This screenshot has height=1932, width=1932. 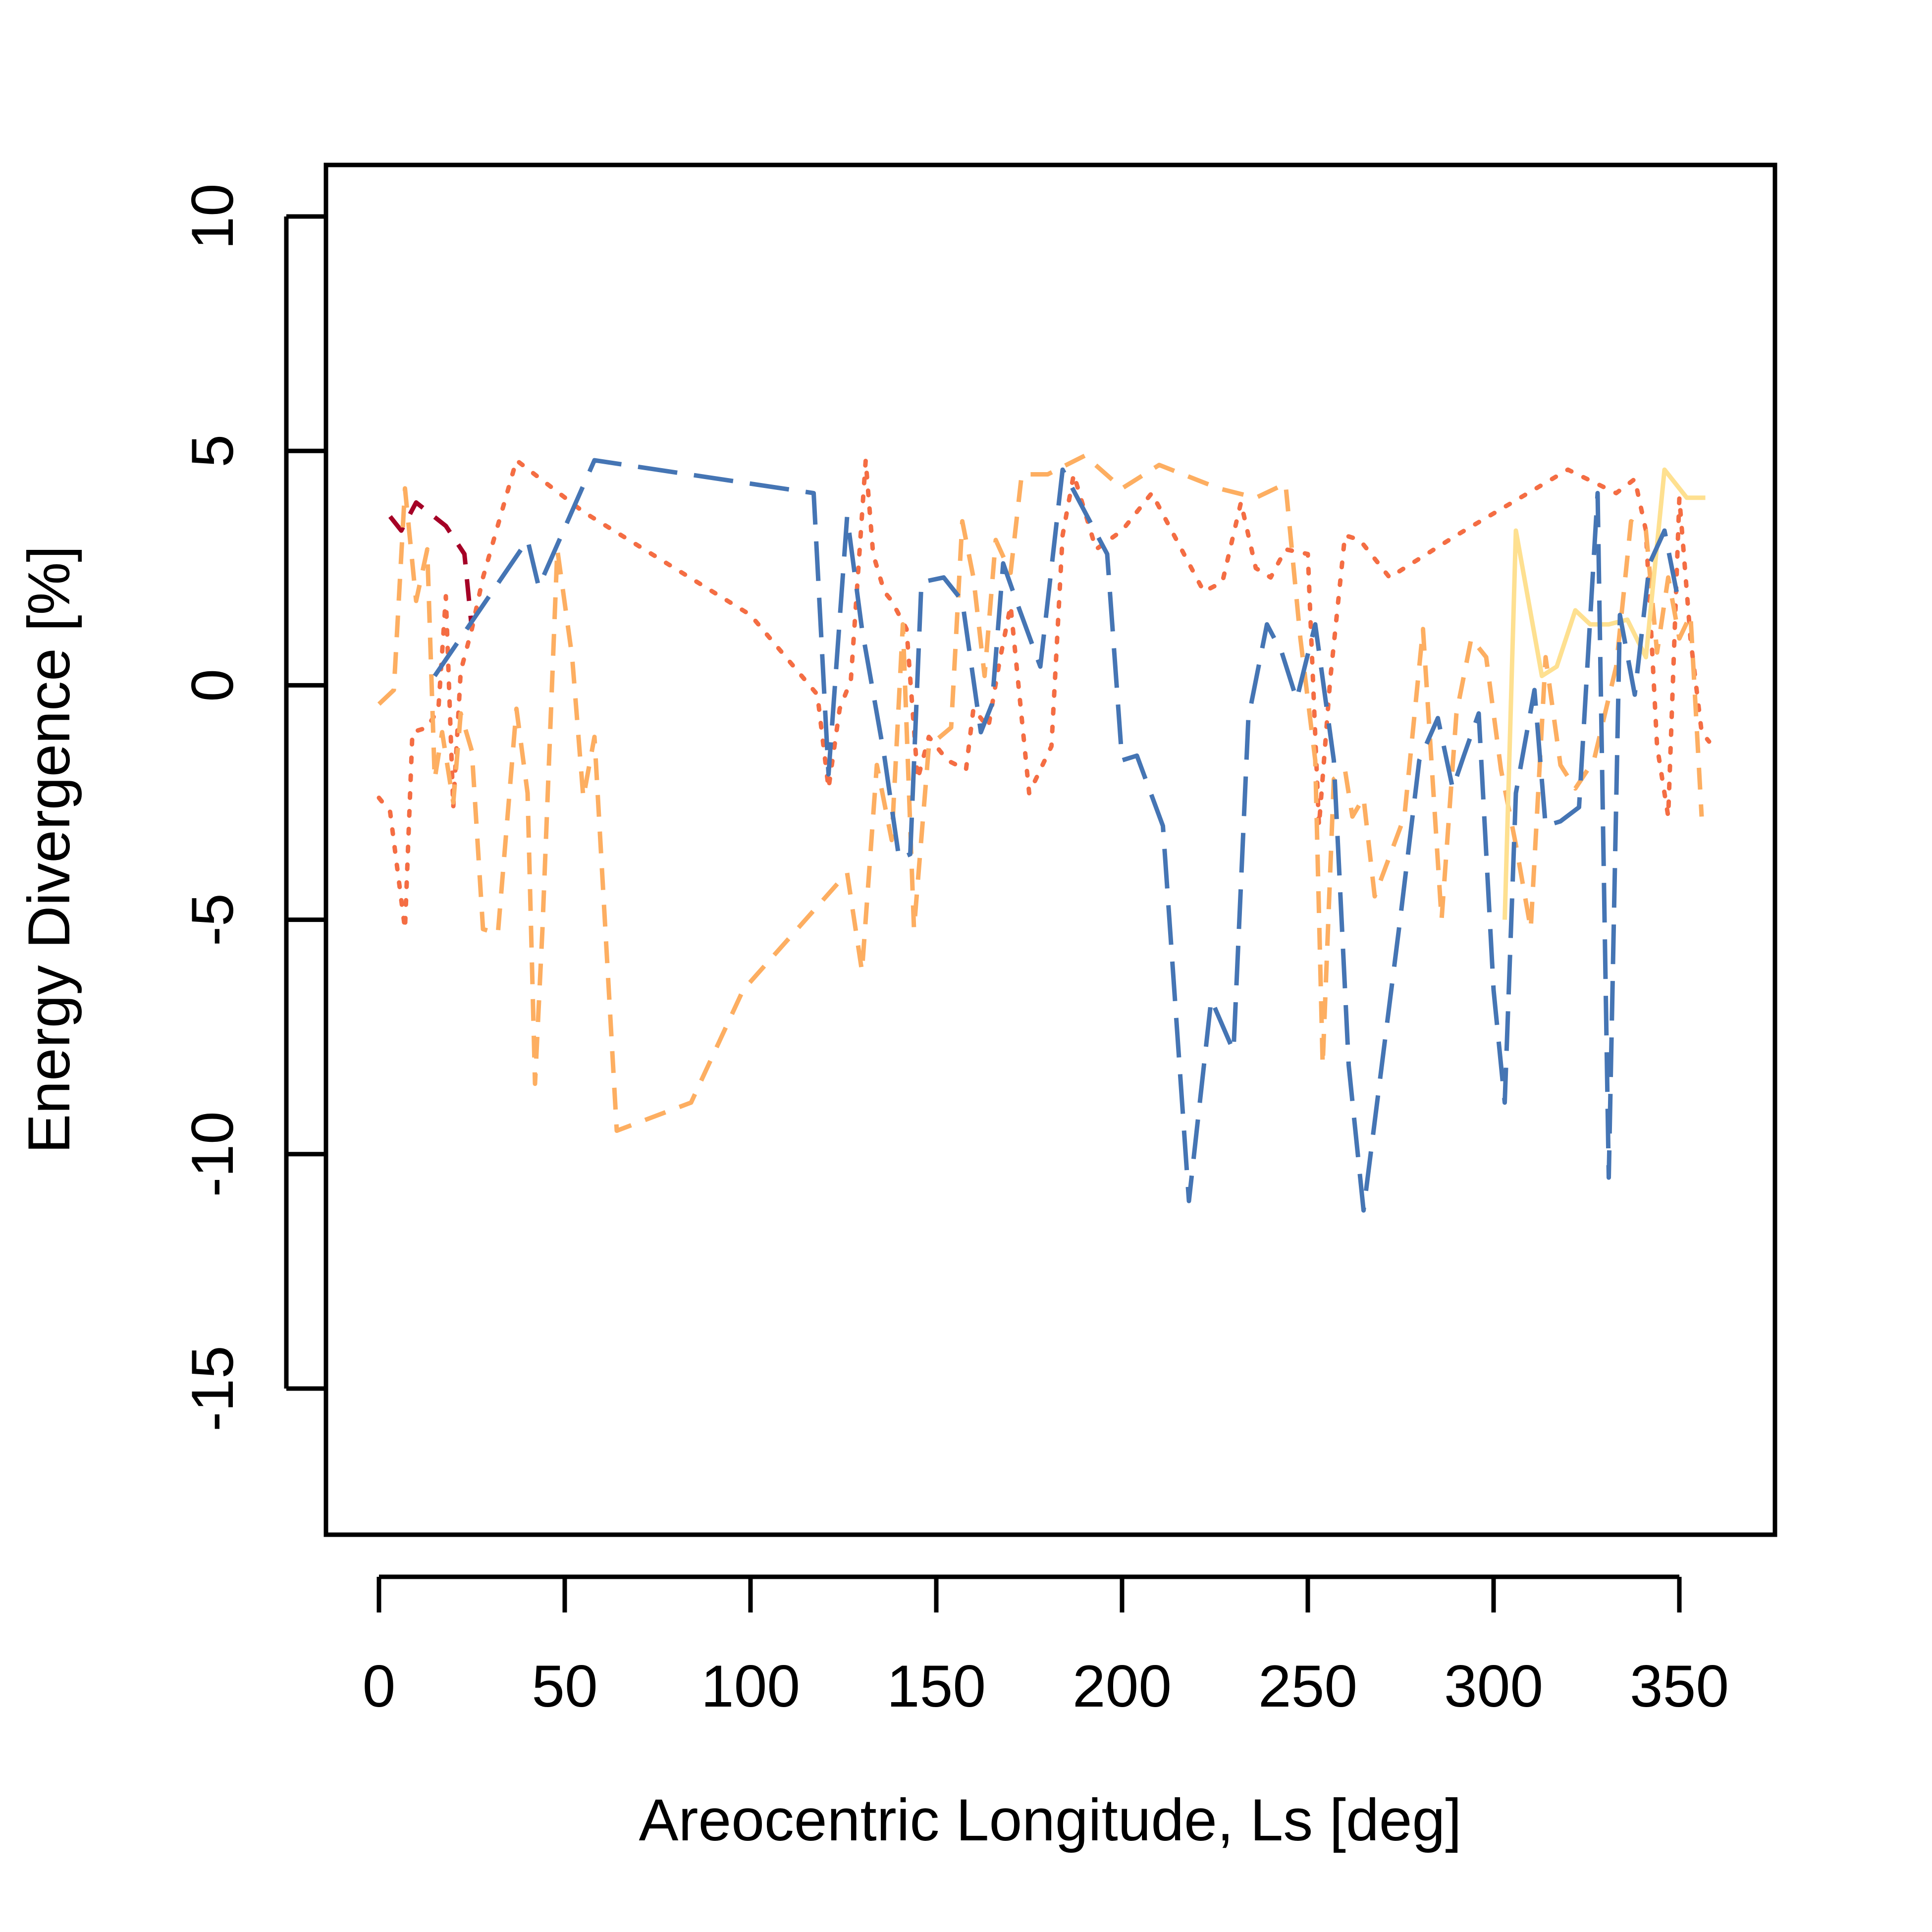 What do you see at coordinates (936, 1686) in the screenshot?
I see `x-tick-label: 150` at bounding box center [936, 1686].